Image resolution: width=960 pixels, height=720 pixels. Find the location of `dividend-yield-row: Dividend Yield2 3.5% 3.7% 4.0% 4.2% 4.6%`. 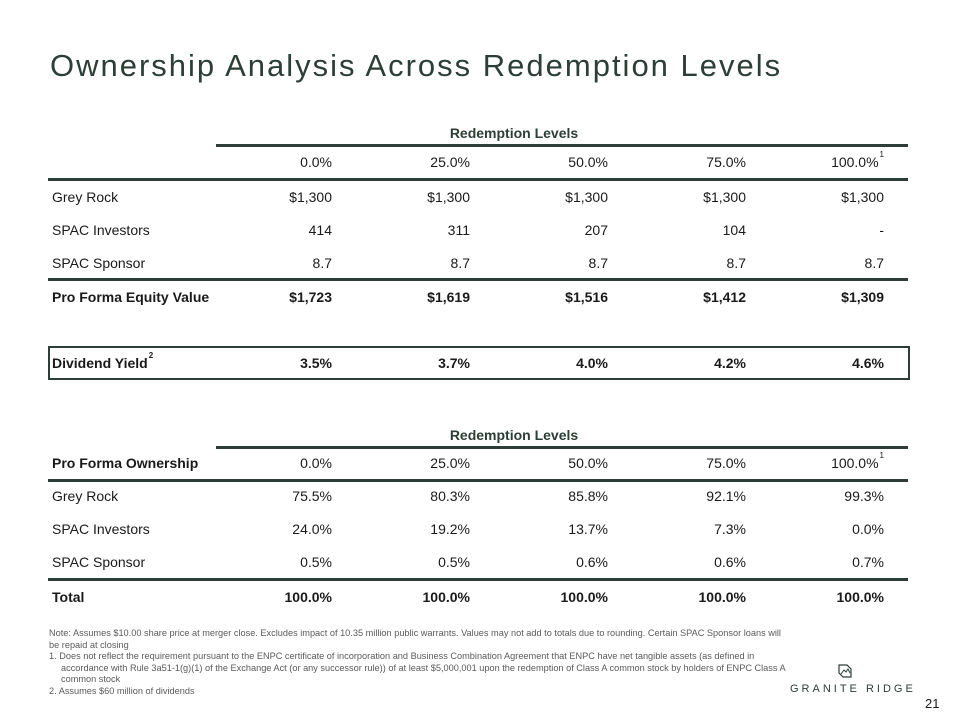

dividend-yield-row: Dividend Yield2 3.5% 3.7% 4.0% 4.2% 4.6% is located at coordinates (478, 363).